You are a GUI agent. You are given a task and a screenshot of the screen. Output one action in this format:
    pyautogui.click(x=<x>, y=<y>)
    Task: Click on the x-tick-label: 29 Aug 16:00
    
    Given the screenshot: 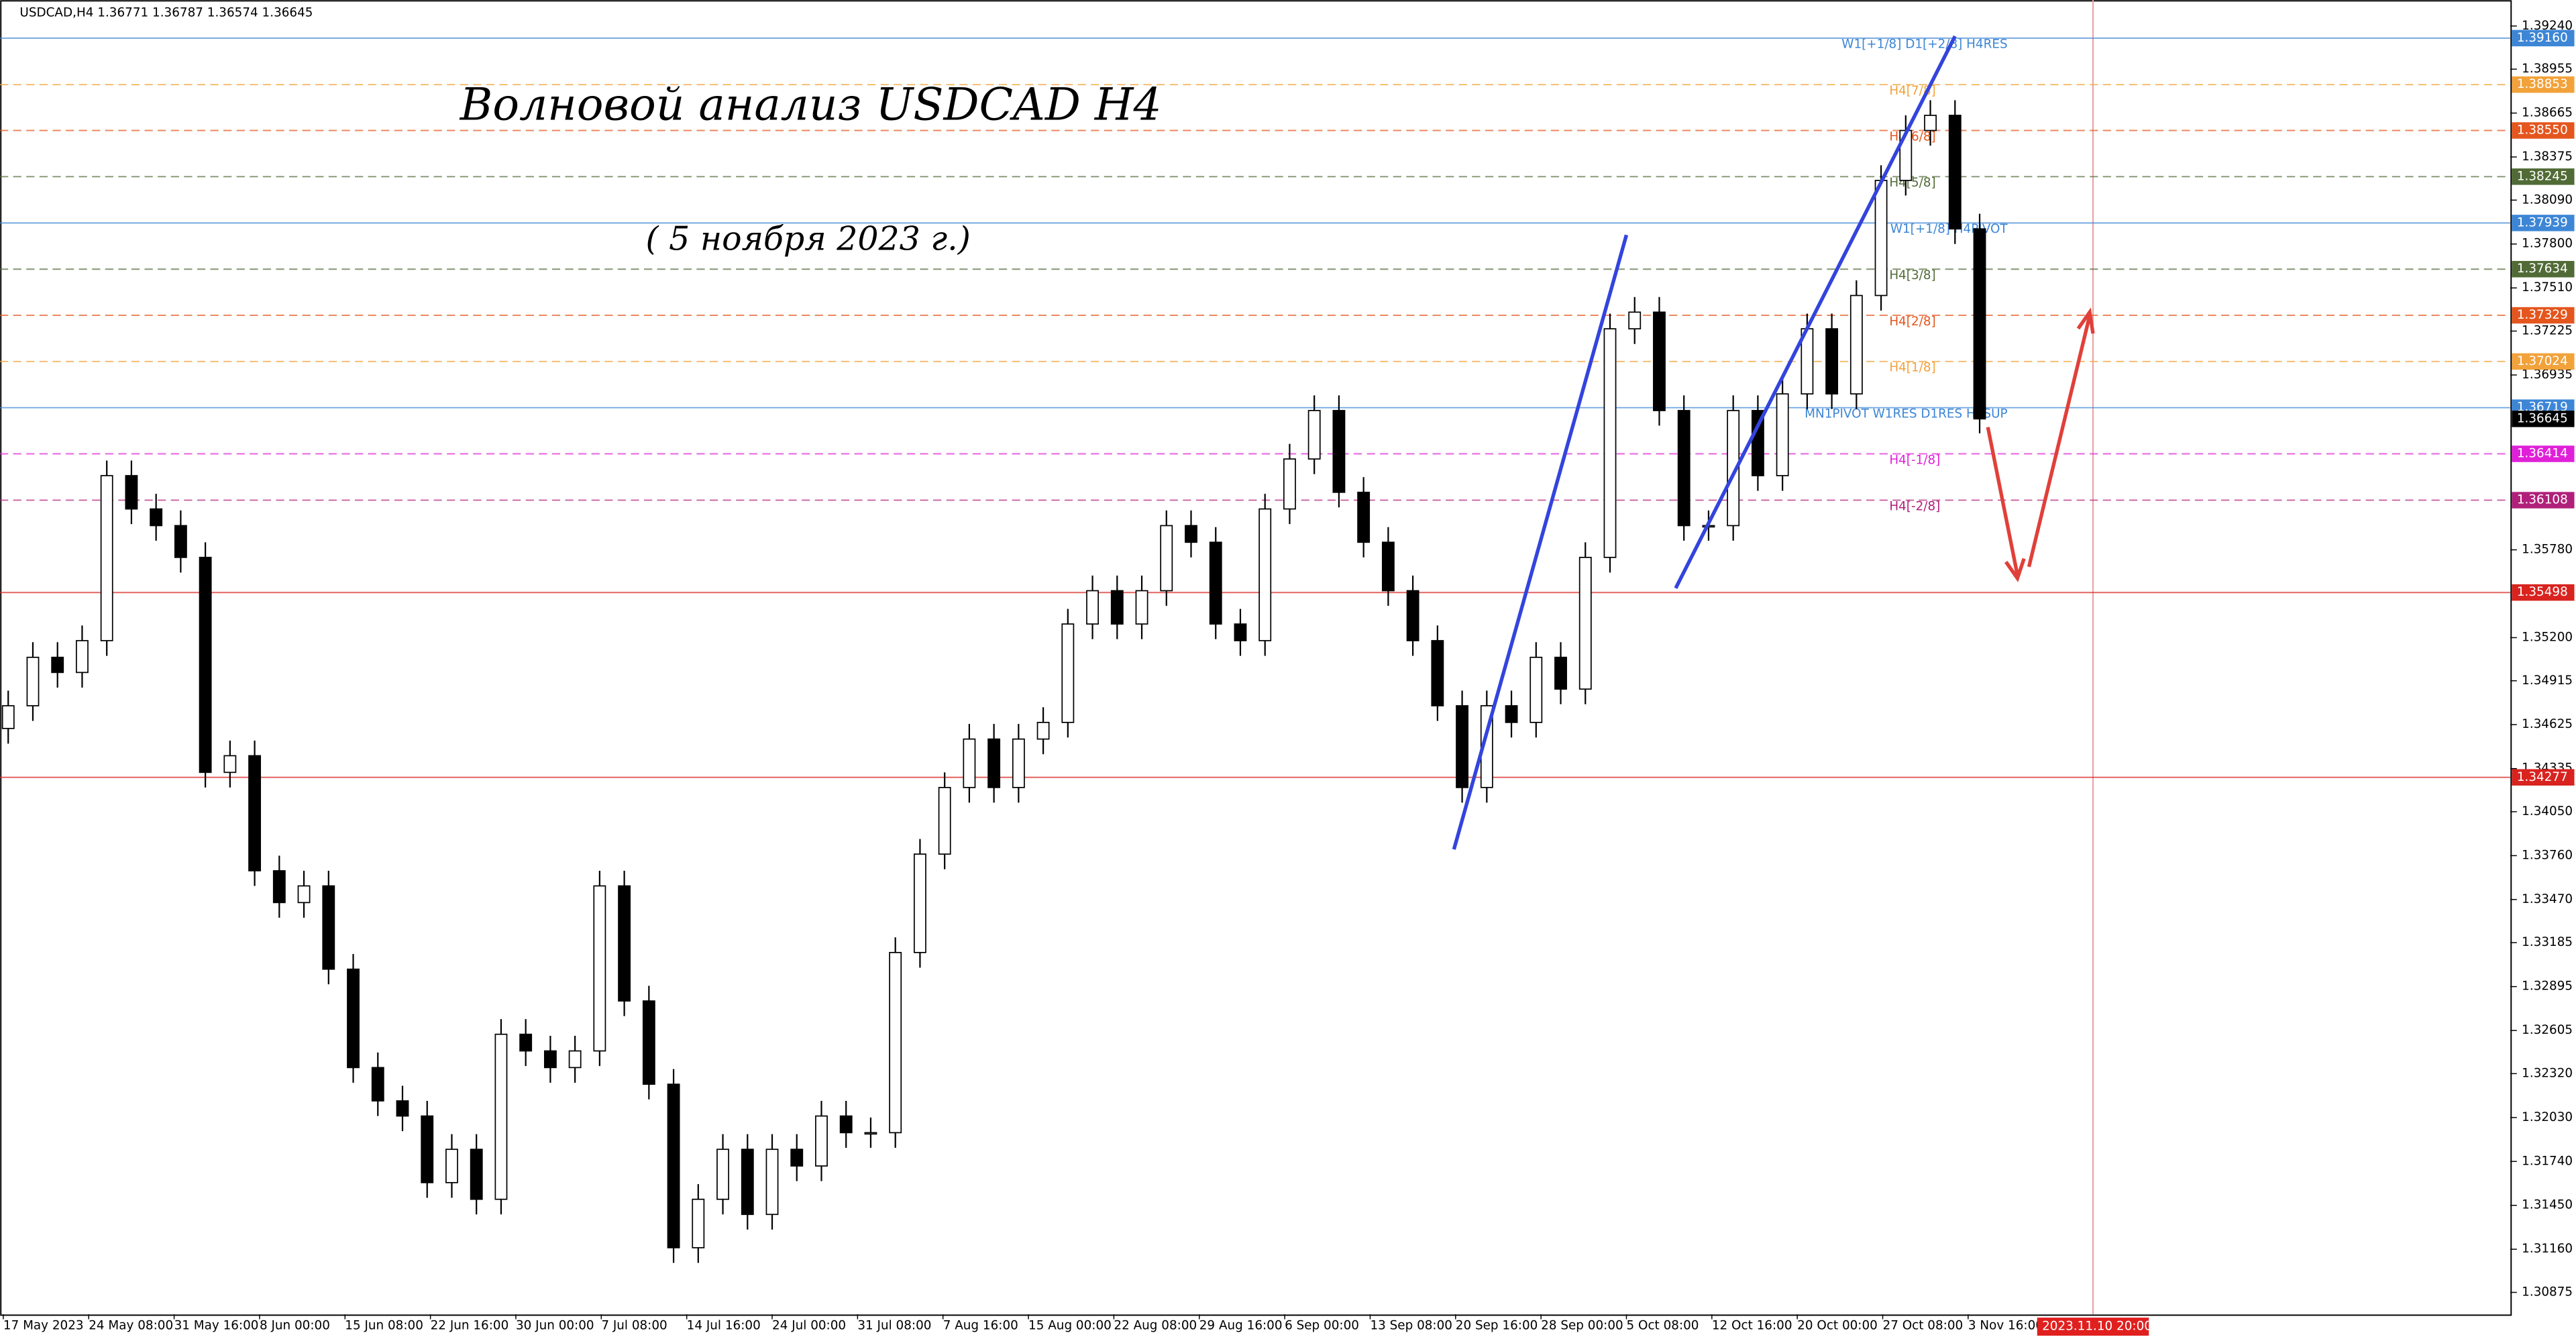 What is the action you would take?
    pyautogui.click(x=1241, y=1325)
    